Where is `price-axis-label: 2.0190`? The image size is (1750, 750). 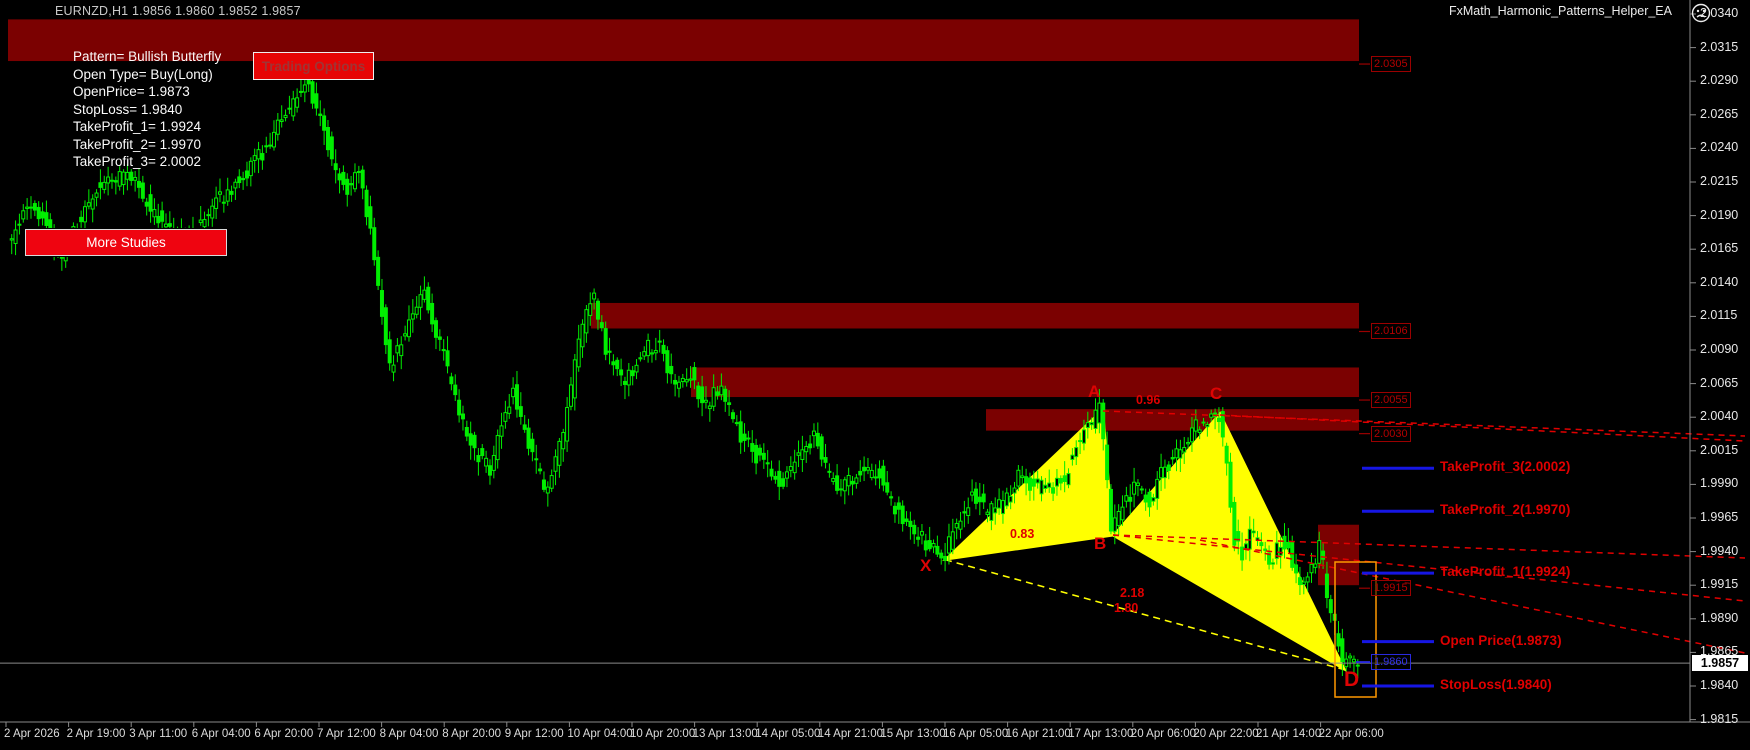
price-axis-label: 2.0190 is located at coordinates (1719, 214).